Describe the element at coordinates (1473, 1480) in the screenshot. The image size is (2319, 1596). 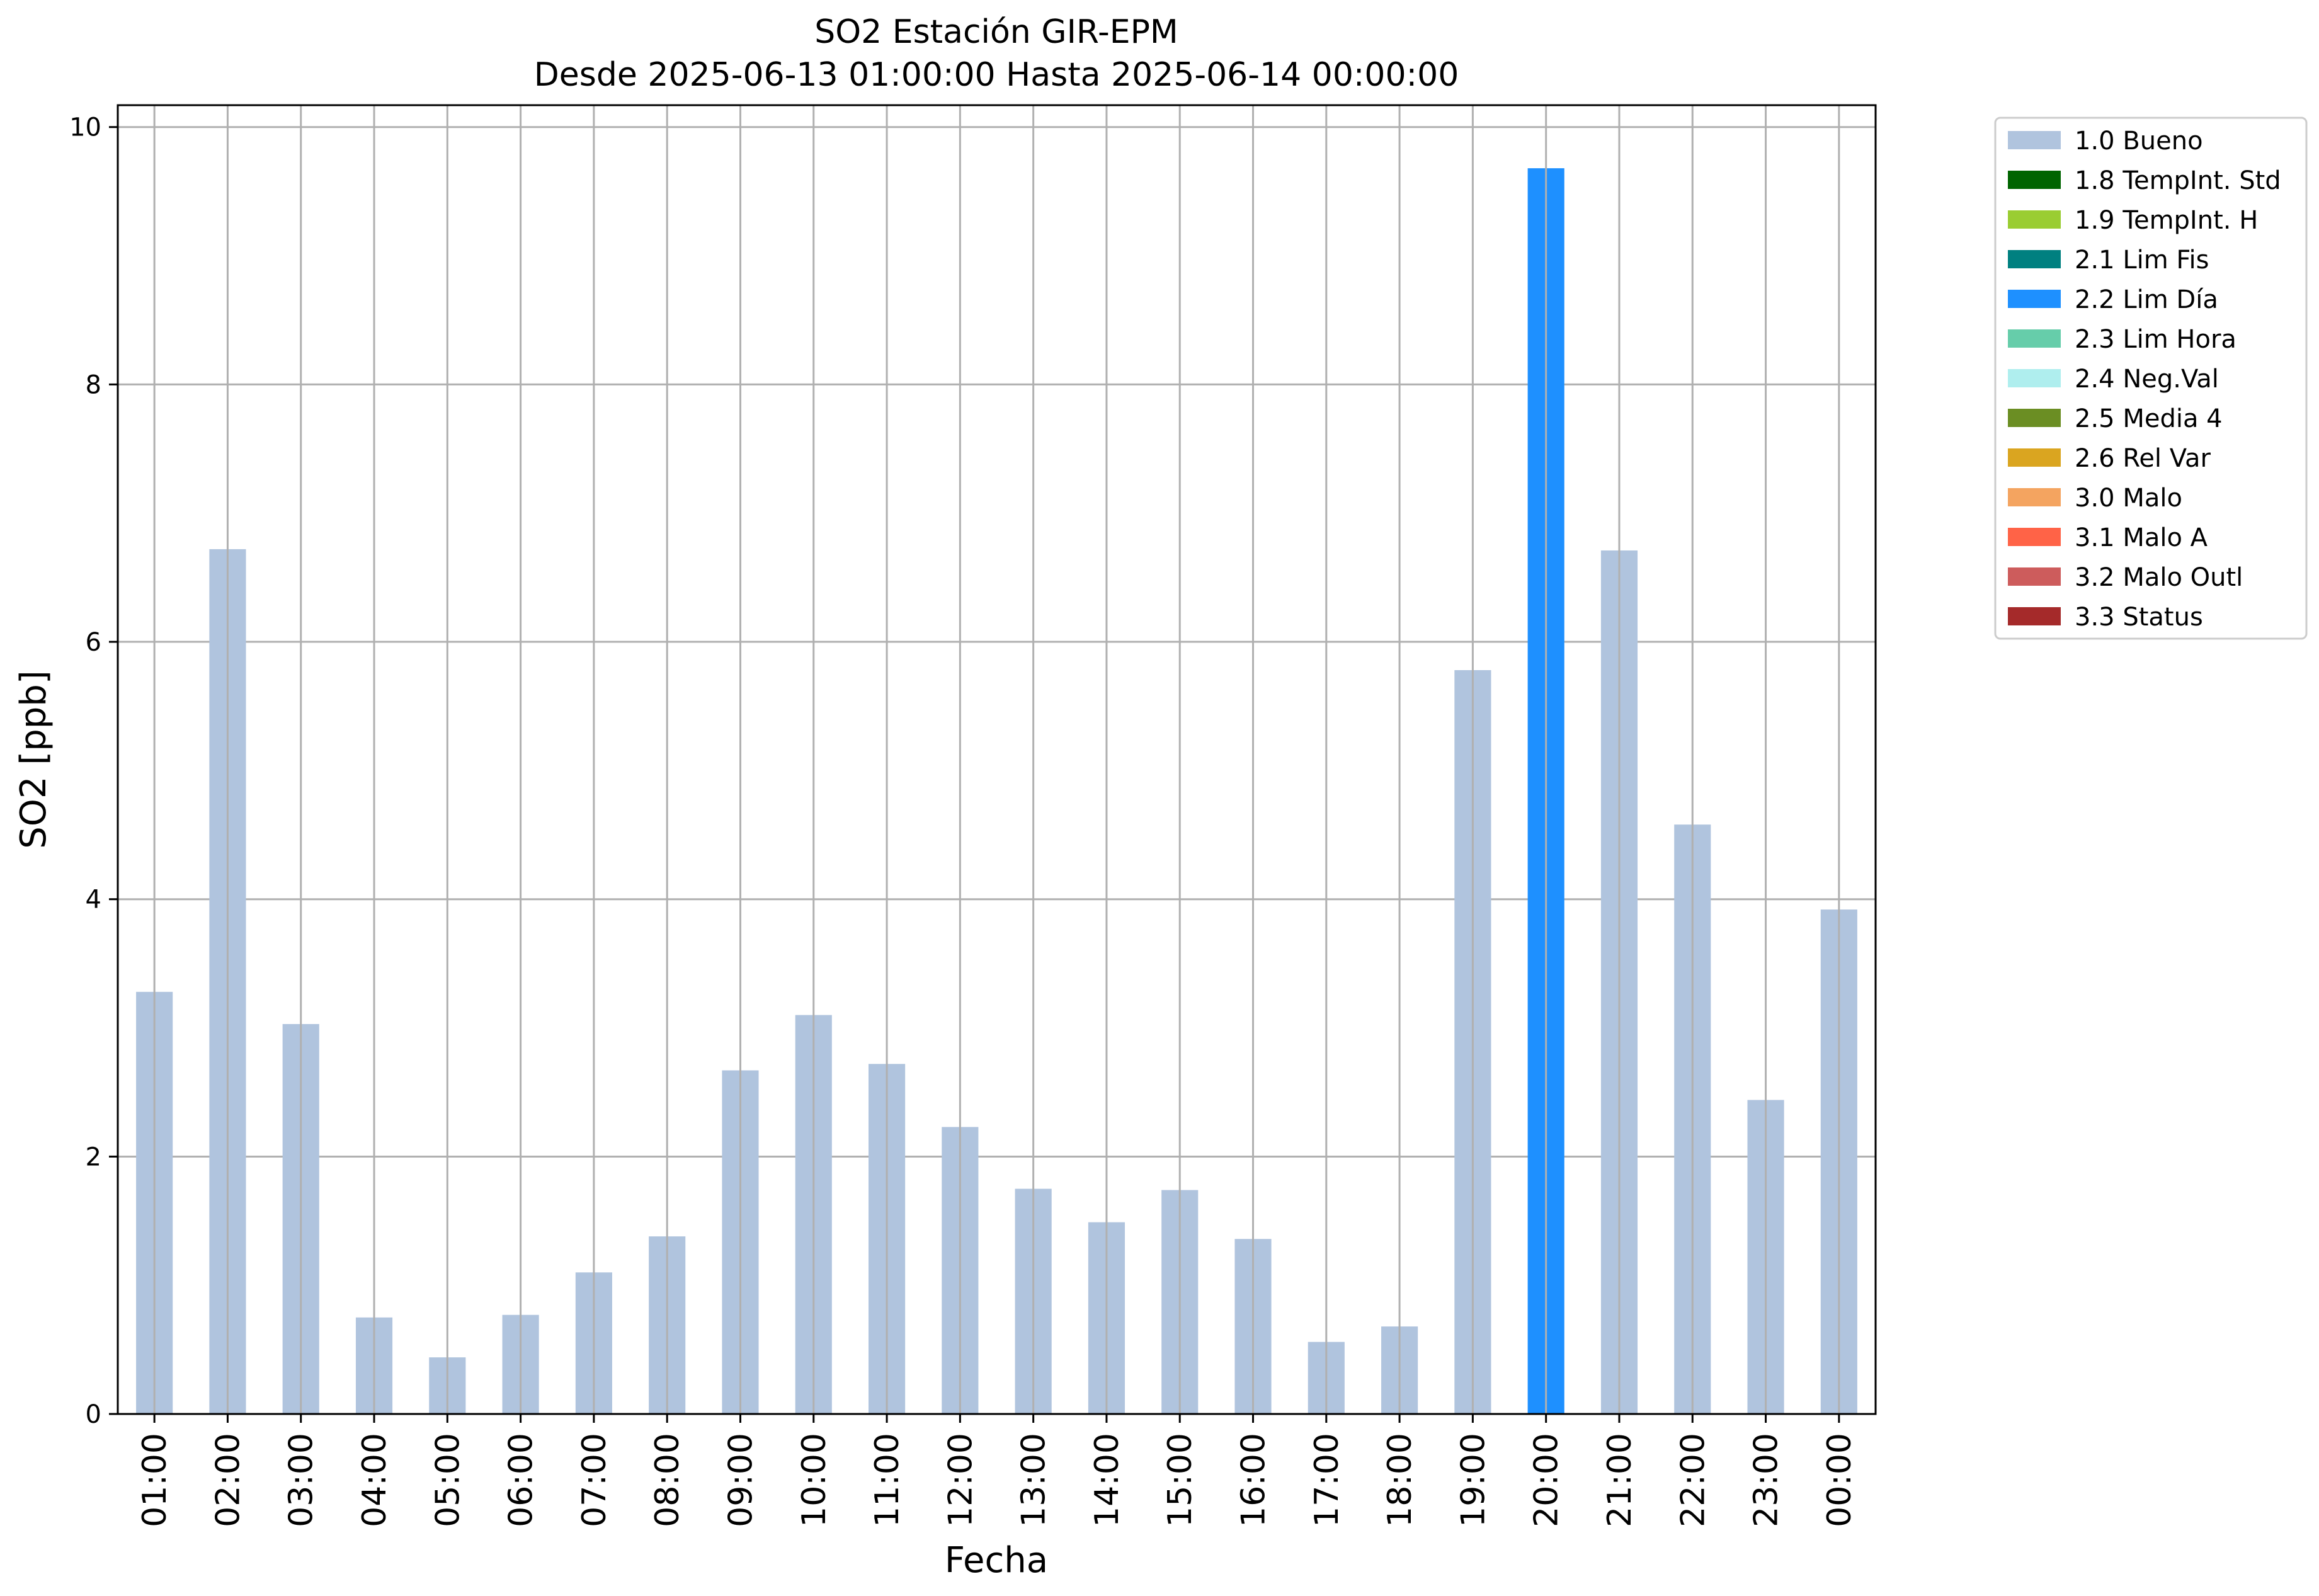
I see `x-tick-label: 19:00` at that location.